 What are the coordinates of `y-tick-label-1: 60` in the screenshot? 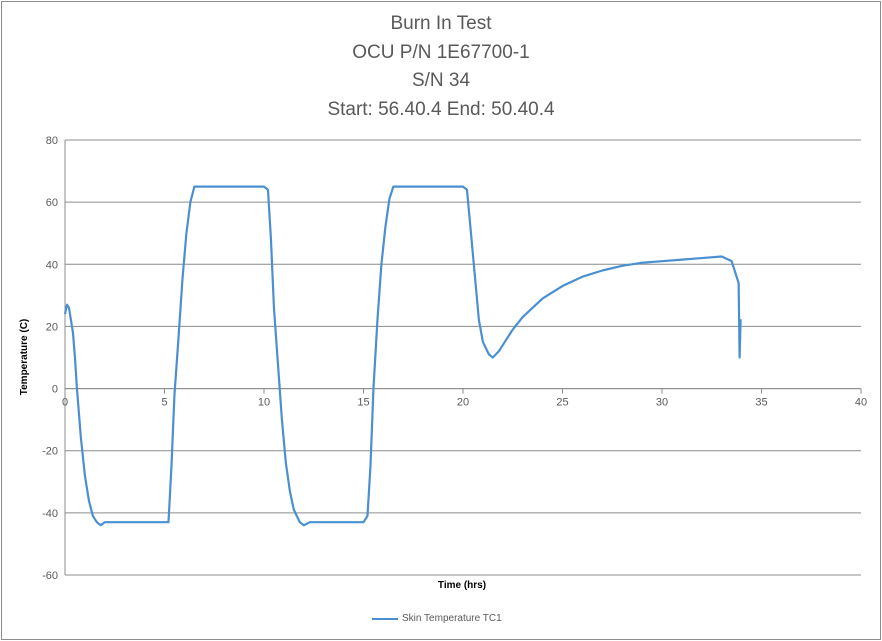 It's located at (52, 203).